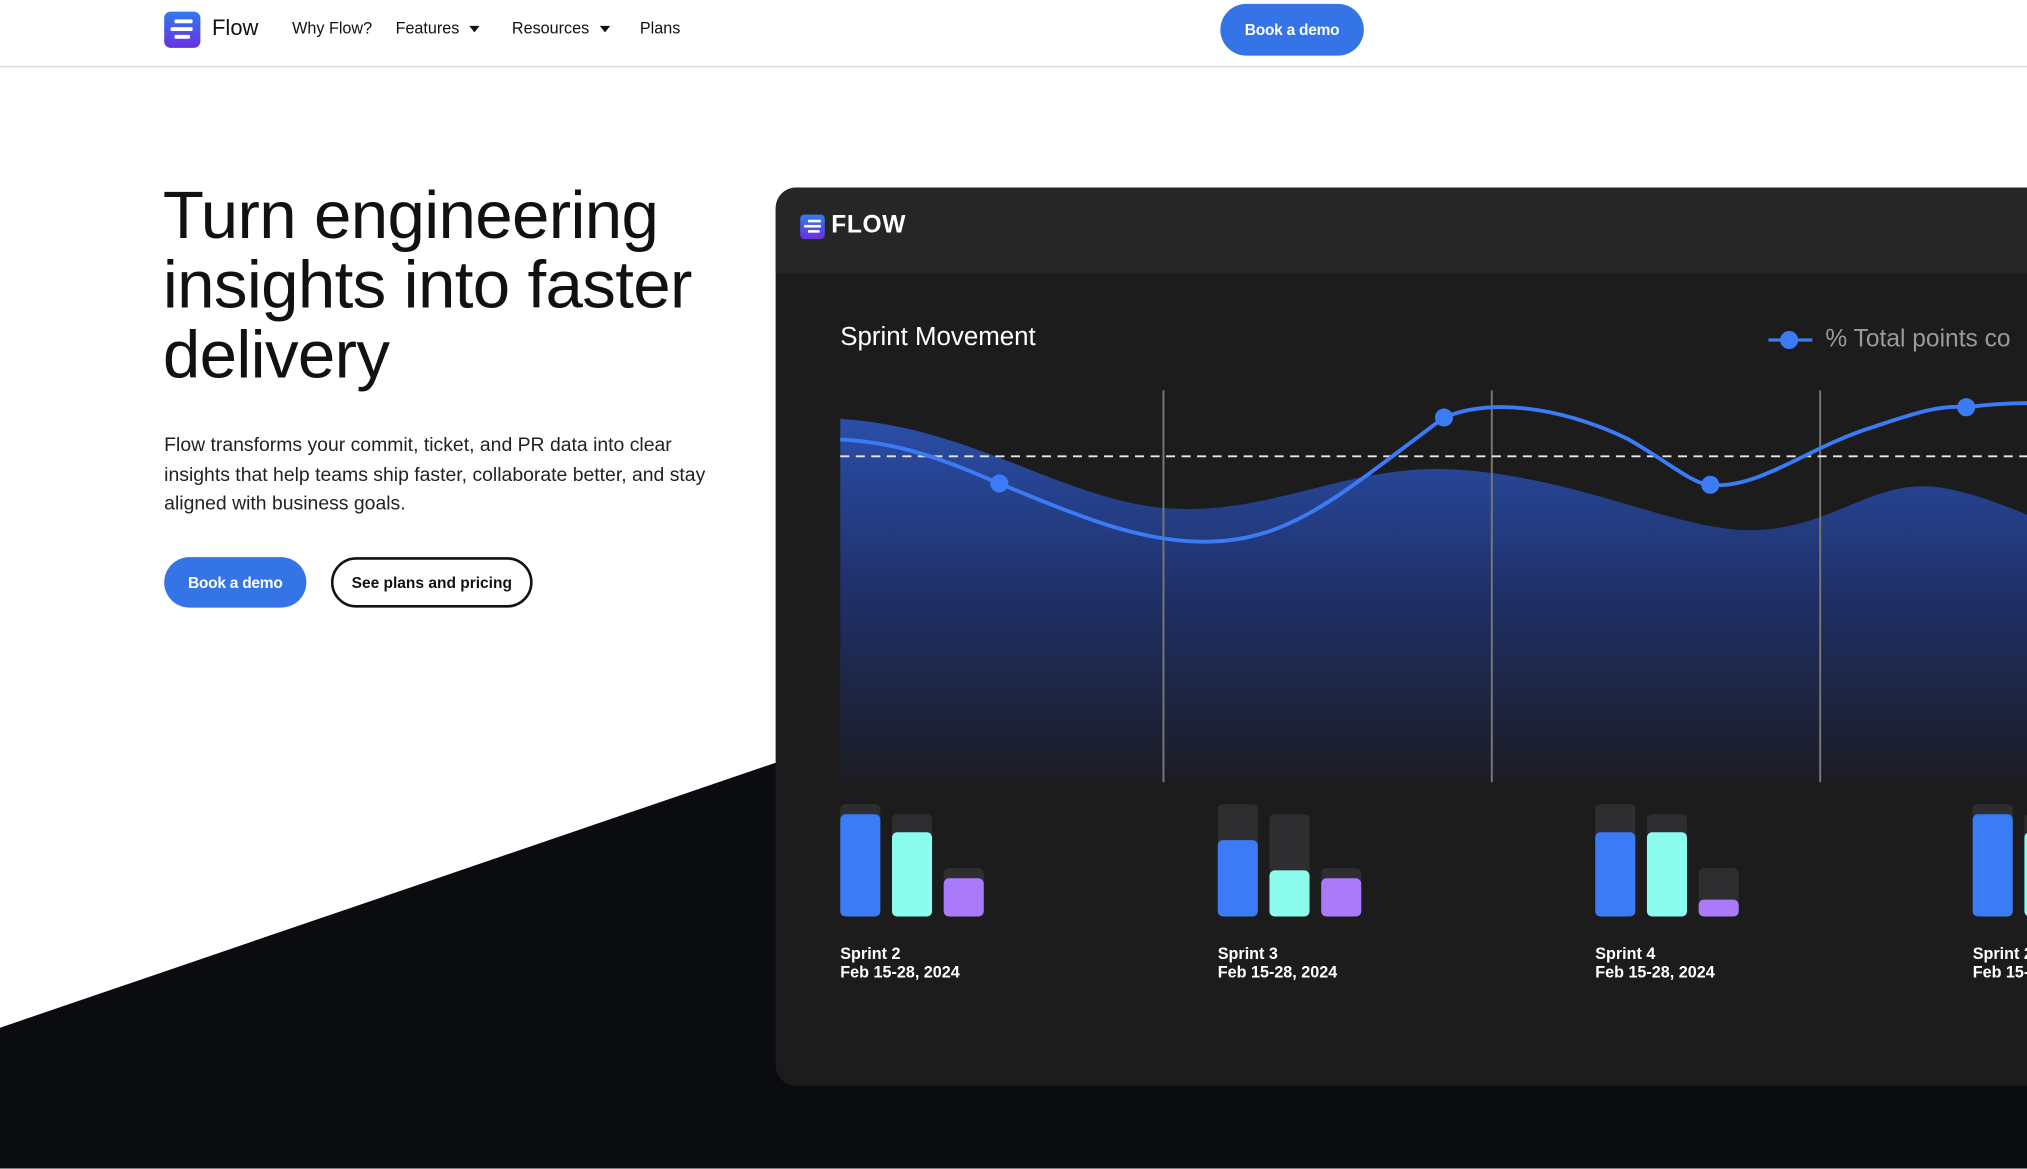 Image resolution: width=2027 pixels, height=1169 pixels. I want to click on sprint-label: Sprint 3 Feb 15-28, 2024, so click(1277, 963).